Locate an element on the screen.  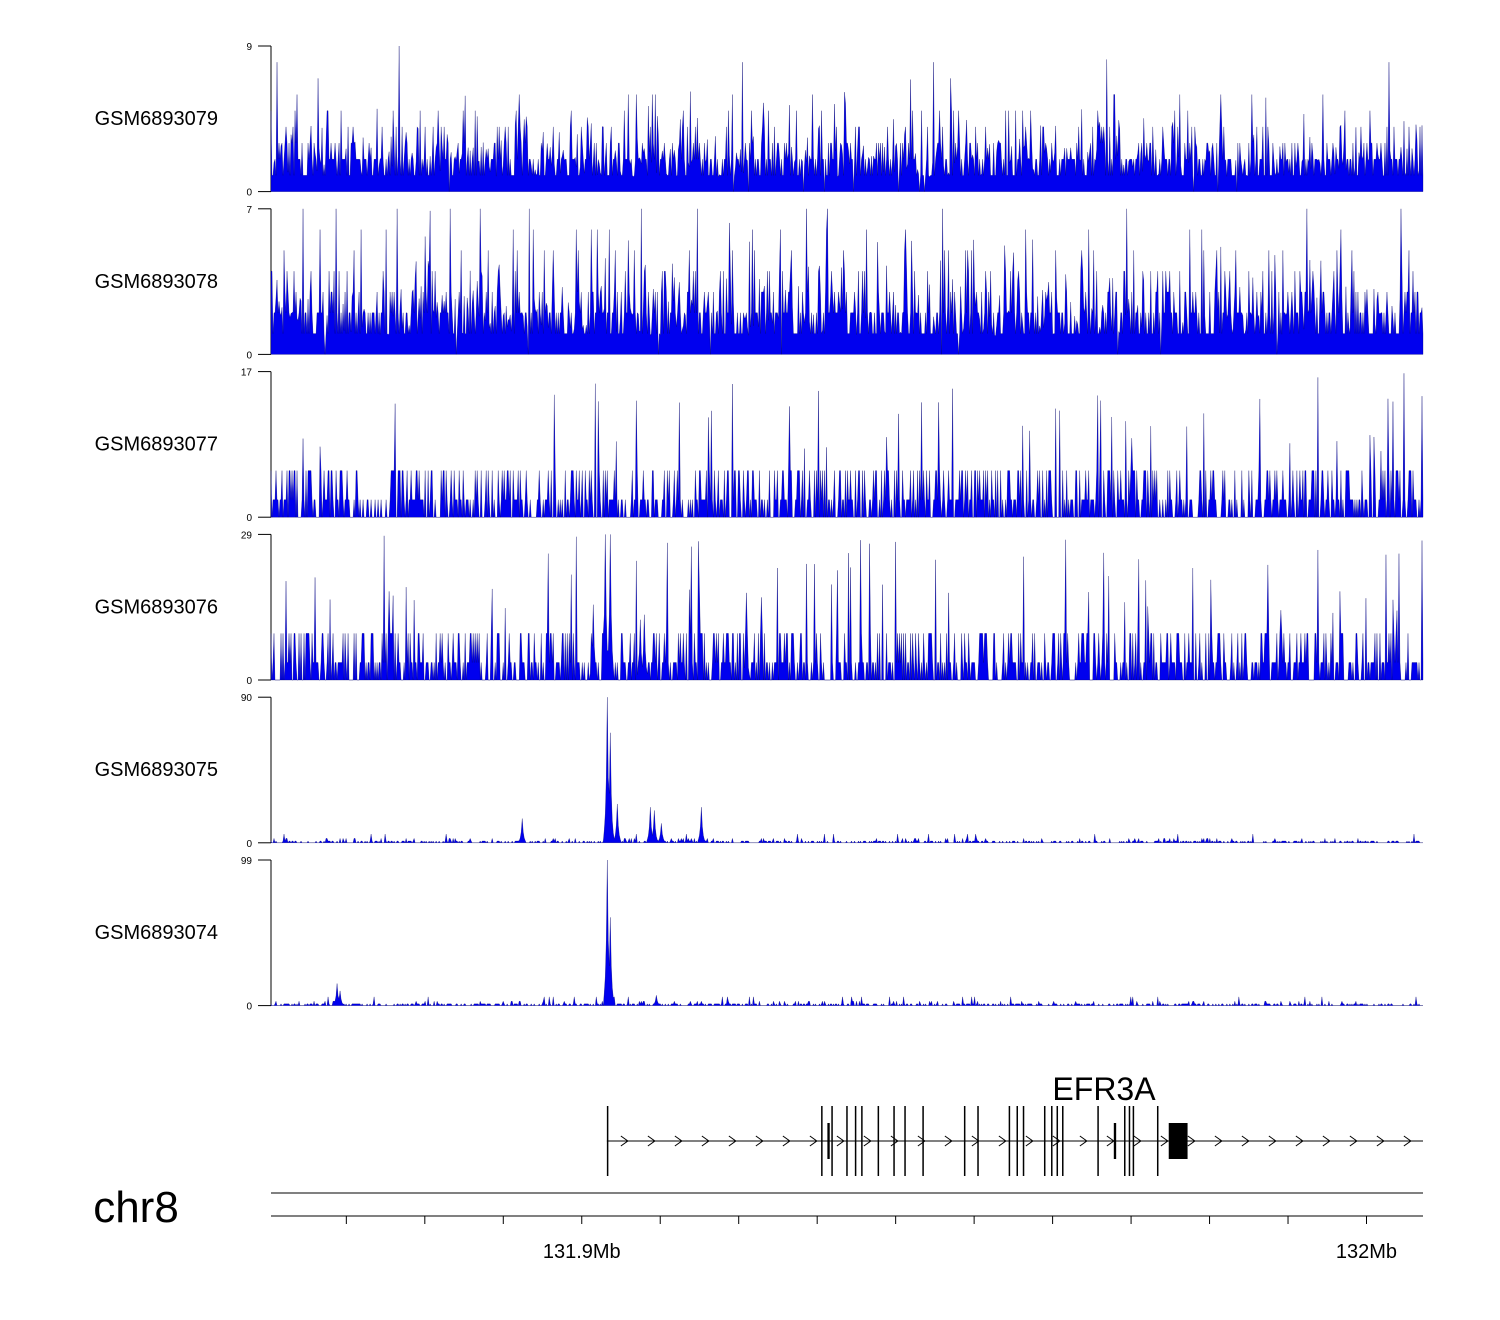
track-GSM6893079: GSM6893079 9 0 is located at coordinates (759, 120).